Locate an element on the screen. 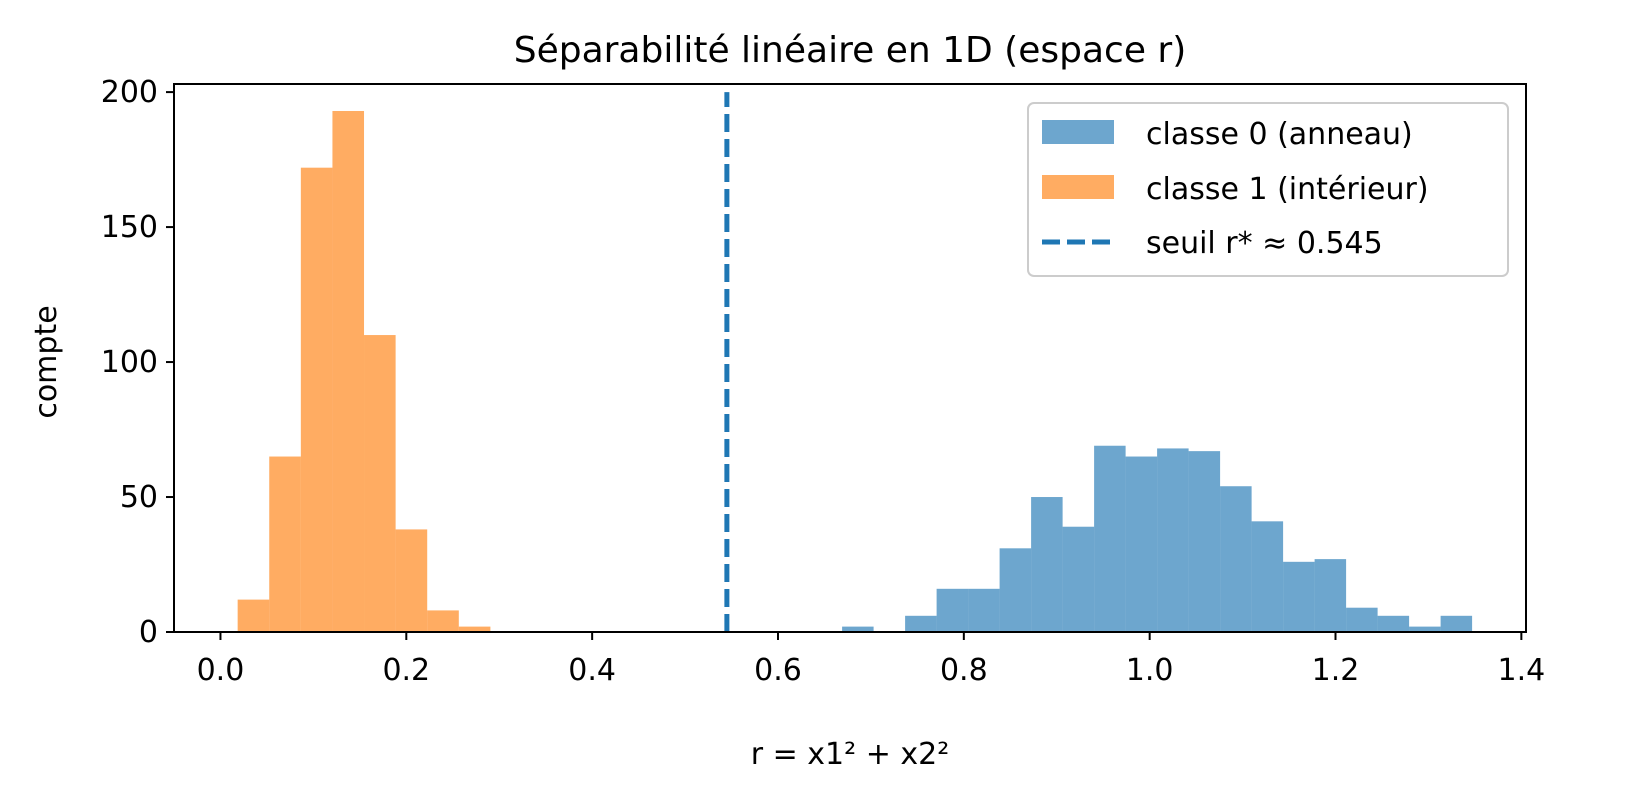 Image resolution: width=1650 pixels, height=811 pixels. y-tick-label: 200 is located at coordinates (129, 92).